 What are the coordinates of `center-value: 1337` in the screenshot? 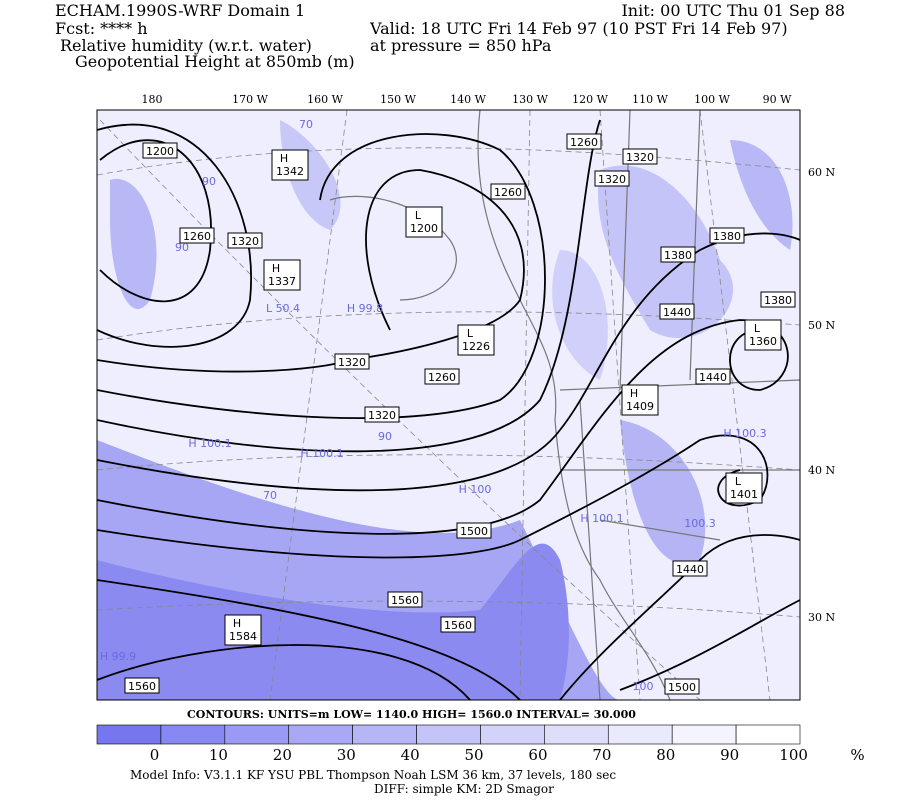 It's located at (282, 281).